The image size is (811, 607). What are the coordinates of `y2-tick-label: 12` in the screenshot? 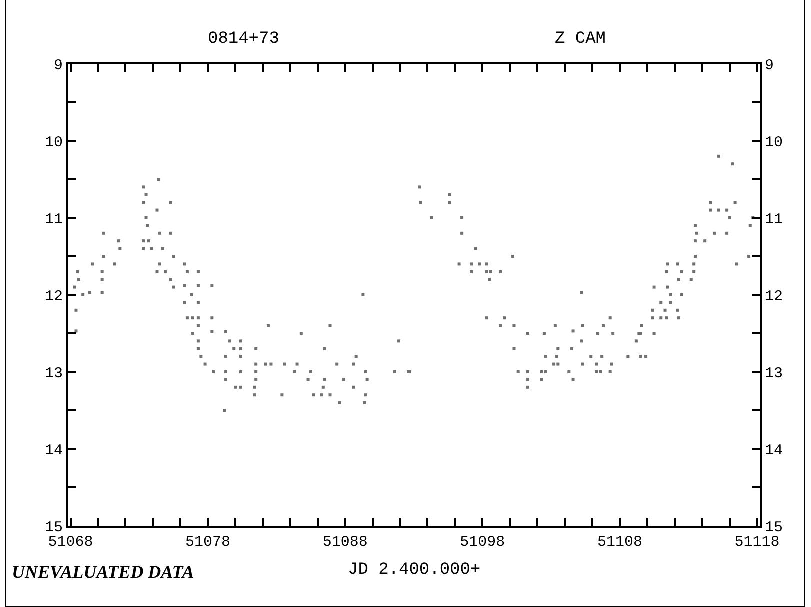 It's located at (774, 297).